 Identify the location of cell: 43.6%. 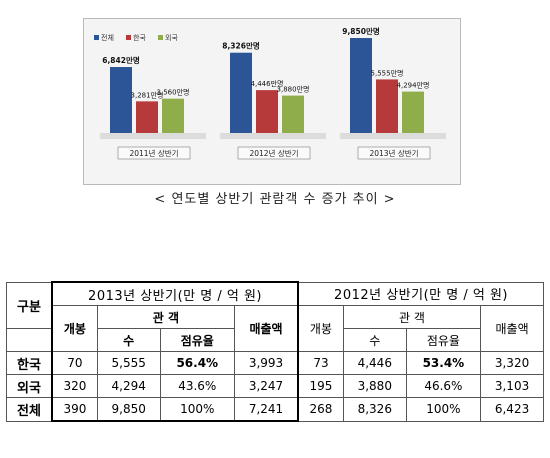
(197, 386).